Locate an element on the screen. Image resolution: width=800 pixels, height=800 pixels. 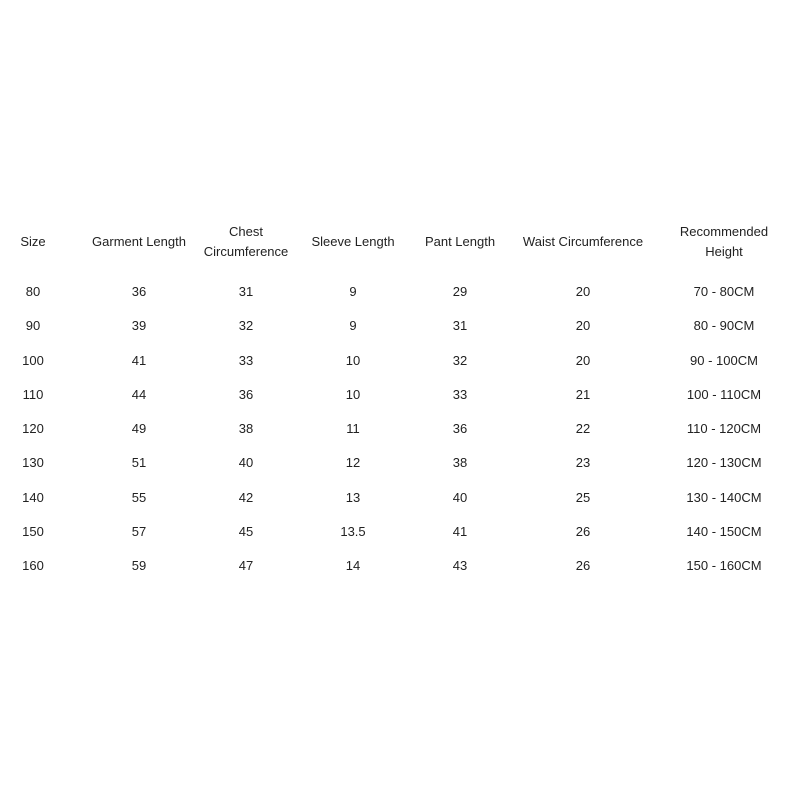
table-cell: 70 - 80CM is located at coordinates (724, 291).